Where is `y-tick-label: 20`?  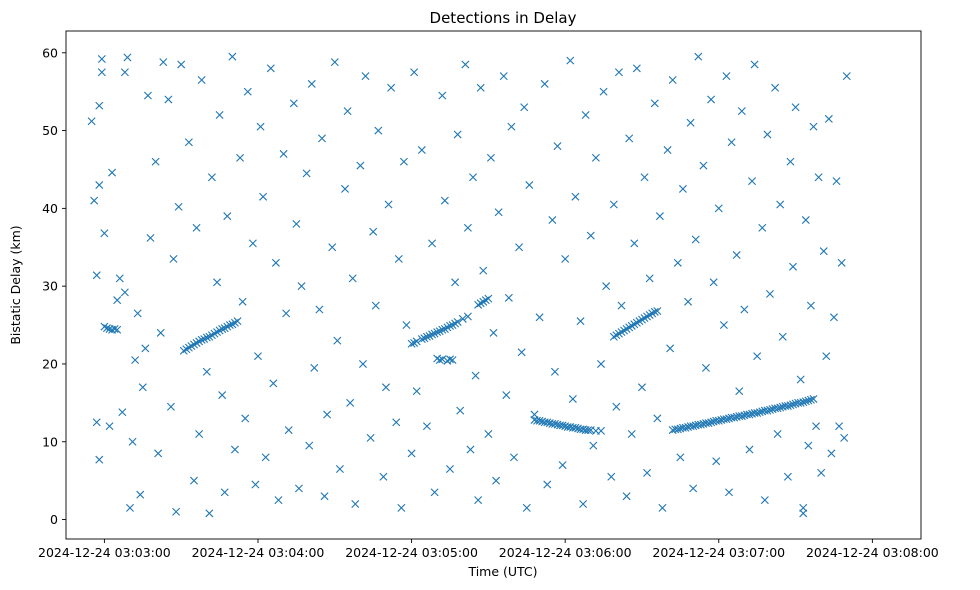
y-tick-label: 20 is located at coordinates (50, 363).